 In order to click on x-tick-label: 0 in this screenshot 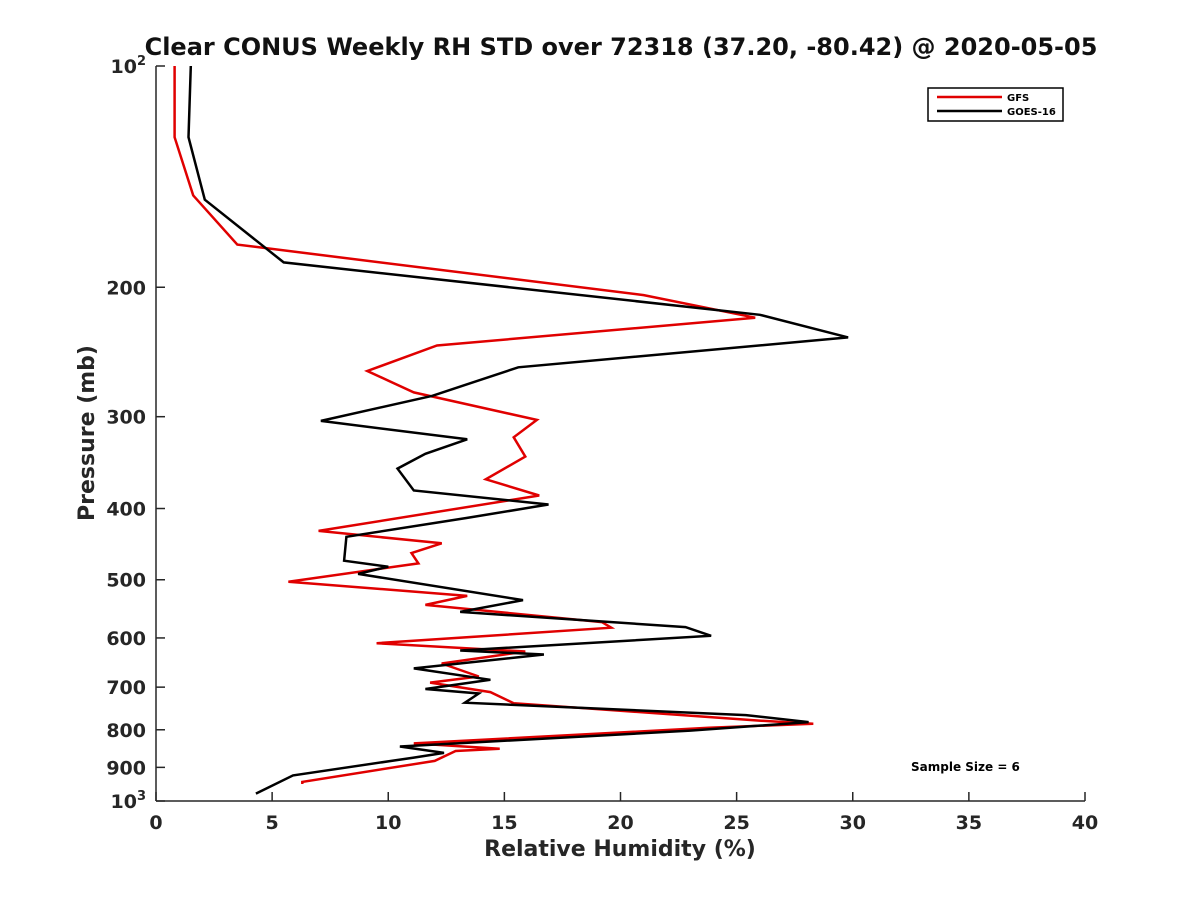, I will do `click(155, 823)`.